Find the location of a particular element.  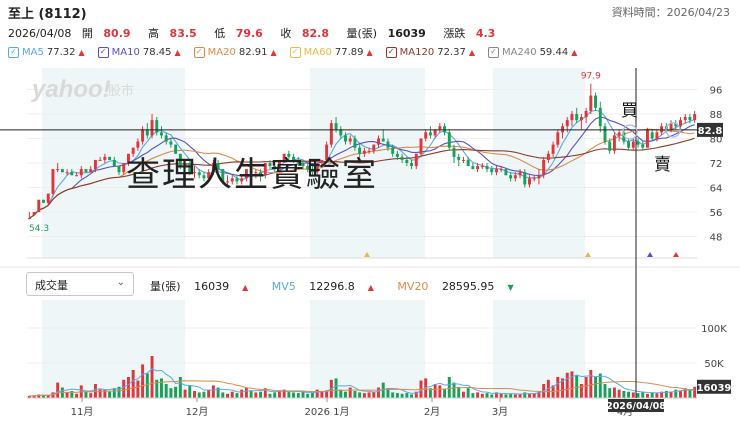

up-triangle-icon: ▲ is located at coordinates (245, 287).